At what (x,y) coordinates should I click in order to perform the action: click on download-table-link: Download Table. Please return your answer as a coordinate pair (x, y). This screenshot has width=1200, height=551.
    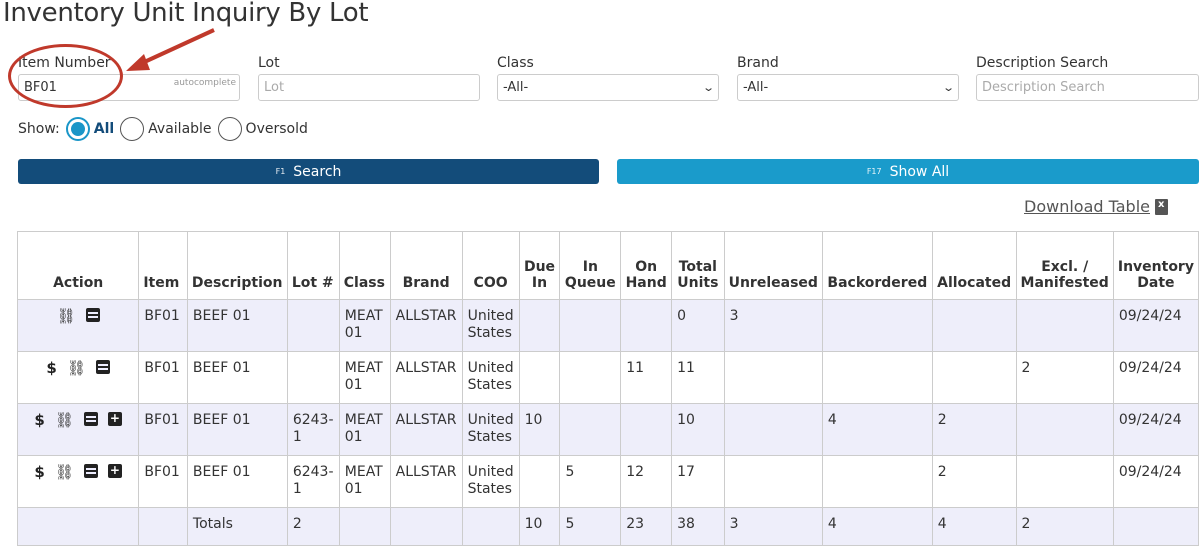
    Looking at the image, I should click on (1096, 206).